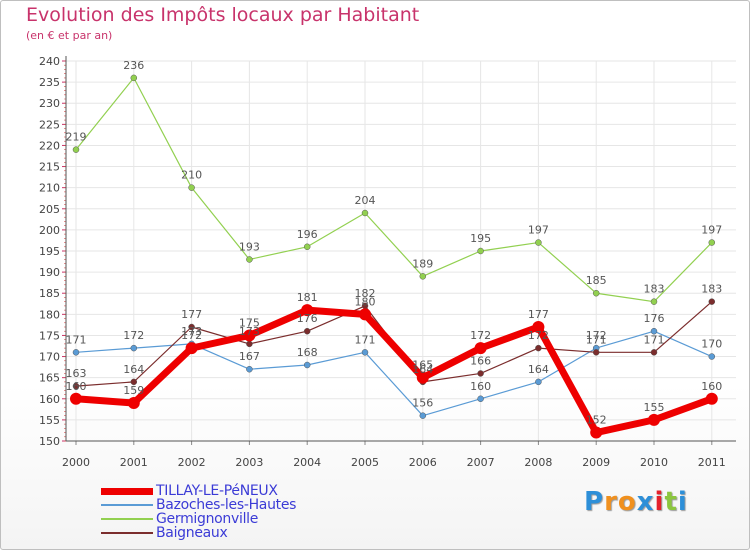 The height and width of the screenshot is (550, 750). Describe the element at coordinates (249, 246) in the screenshot. I see `data-label: 193` at that location.